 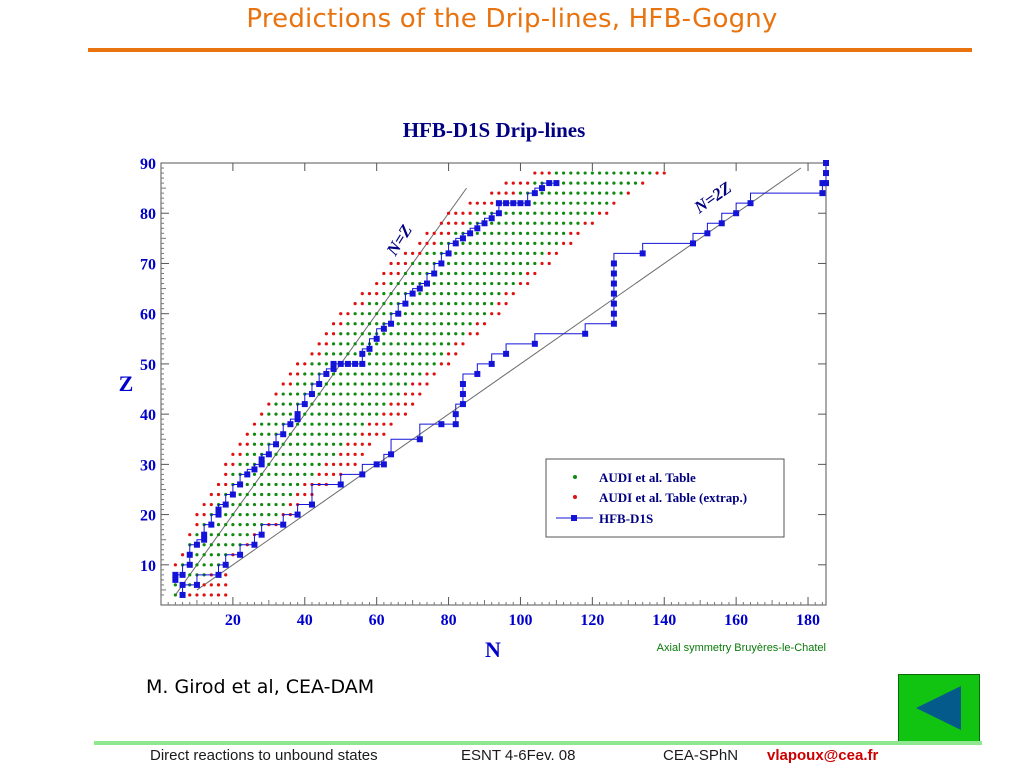 What do you see at coordinates (512, 19) in the screenshot?
I see `slide-title: Predictions of the Drip-lines, HFB-Gogny` at bounding box center [512, 19].